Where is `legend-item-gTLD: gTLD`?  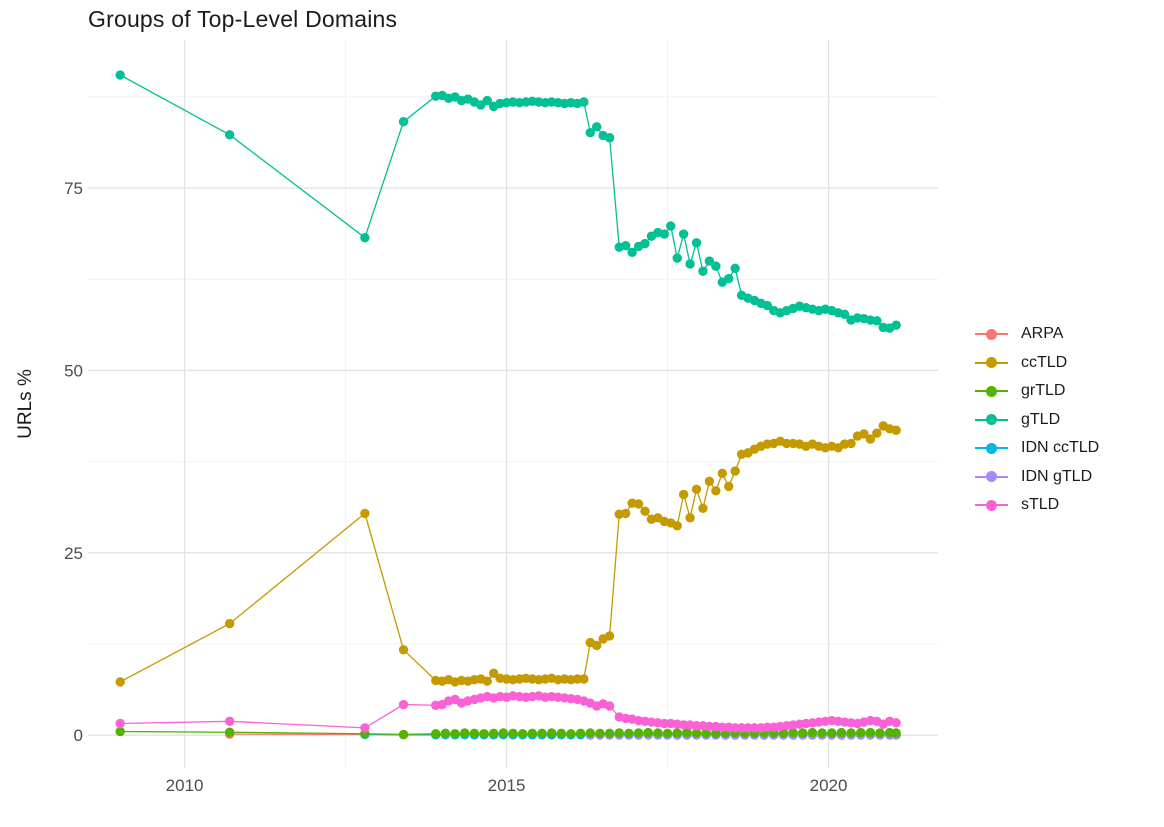
legend-item-gTLD: gTLD is located at coordinates (1037, 420).